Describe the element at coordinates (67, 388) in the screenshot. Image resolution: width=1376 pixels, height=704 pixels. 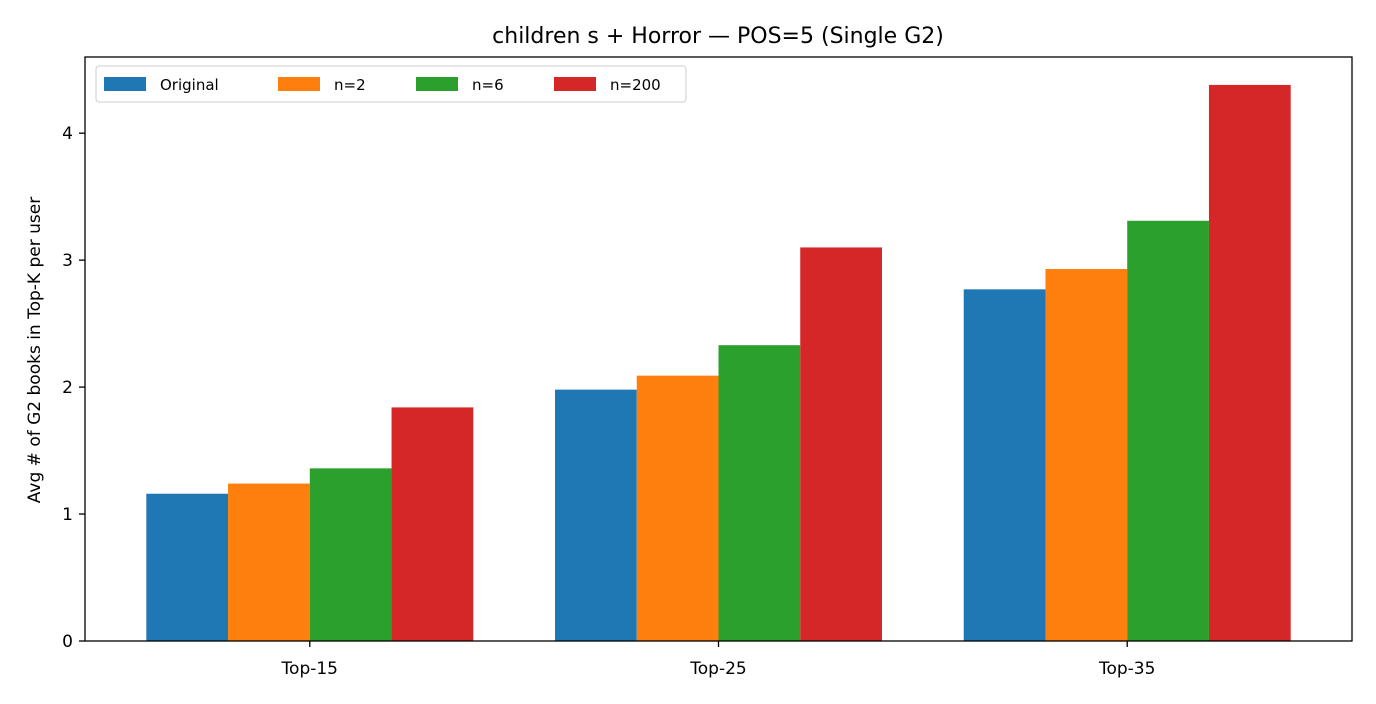
I see `y-tick-label: 2` at that location.